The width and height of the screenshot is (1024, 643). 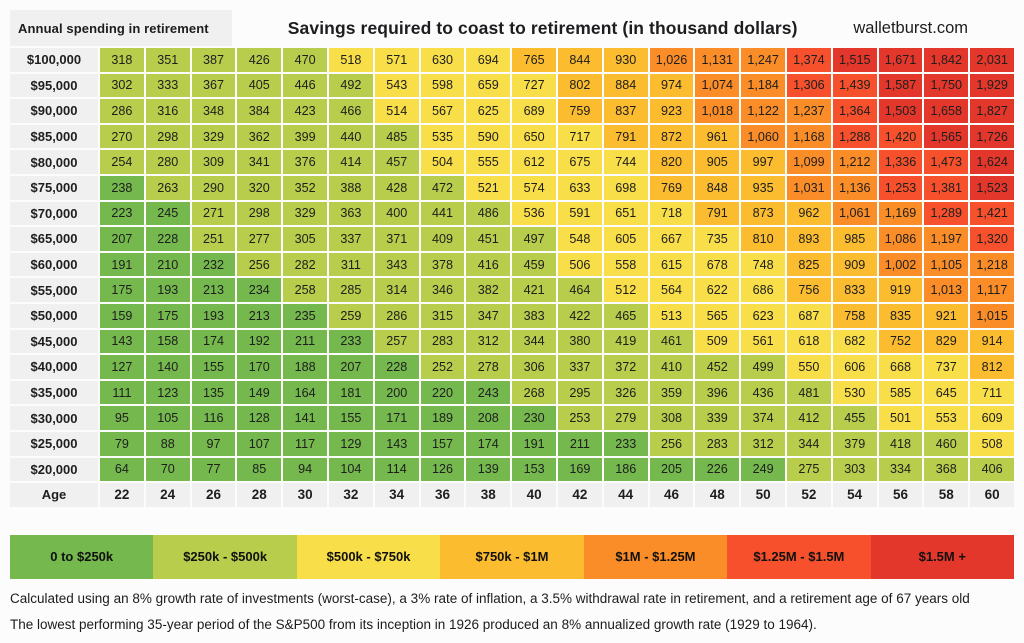 What do you see at coordinates (534, 187) in the screenshot?
I see `heatmap-cell: 574` at bounding box center [534, 187].